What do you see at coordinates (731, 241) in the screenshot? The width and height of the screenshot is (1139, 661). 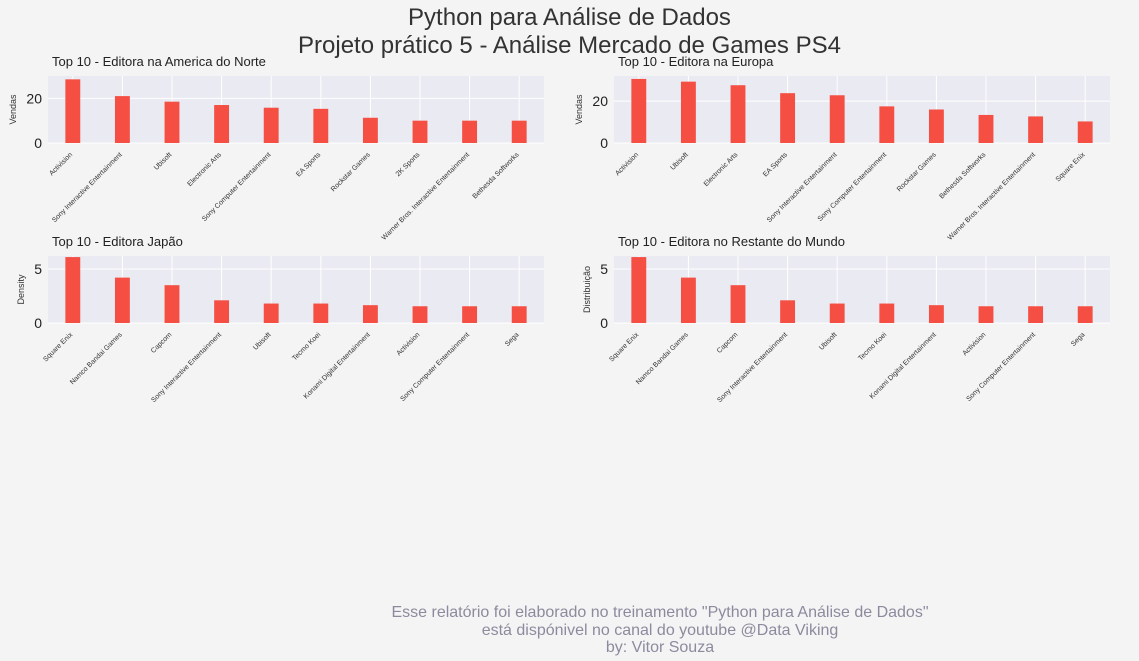 I see `chart-title: Top 10 - Editora no Restante do Mundo` at bounding box center [731, 241].